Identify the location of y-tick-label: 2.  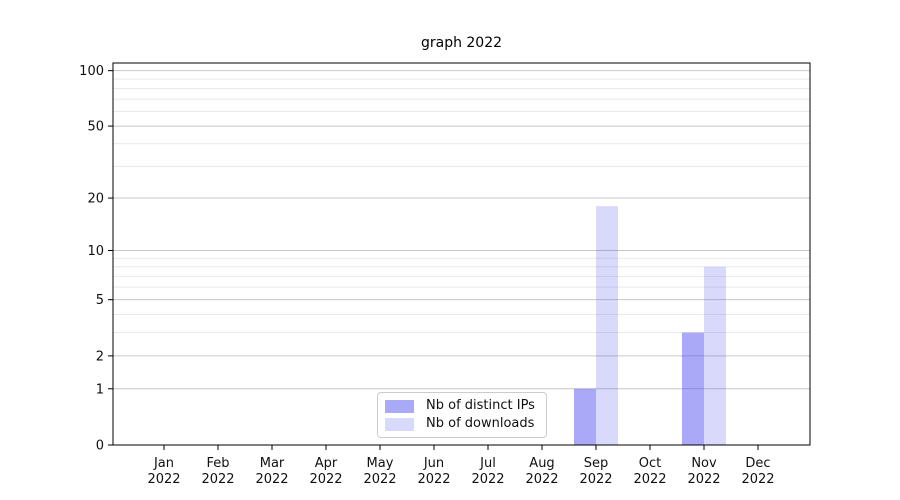
(100, 356).